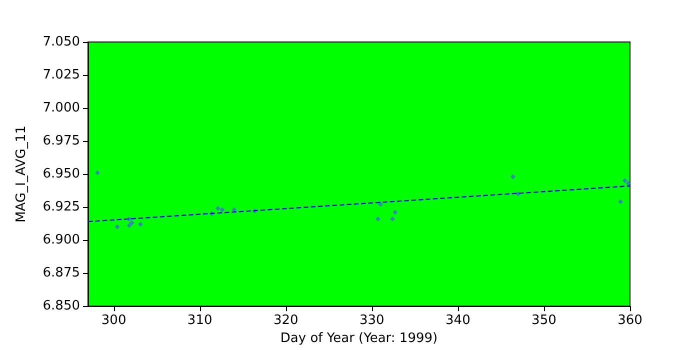 The image size is (700, 350). I want to click on y-tick-label: 6.950, so click(61, 174).